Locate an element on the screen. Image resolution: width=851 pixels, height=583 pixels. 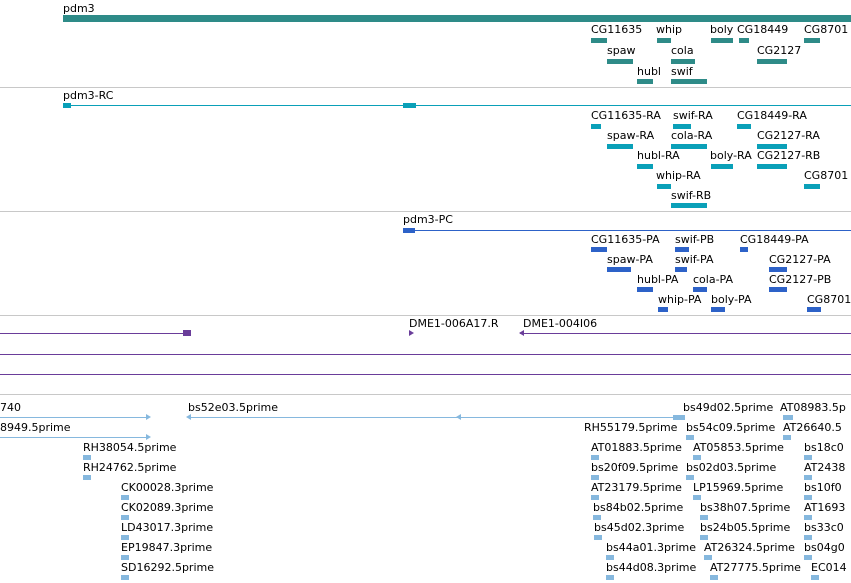
est-label: AT05853.5prime is located at coordinates (738, 447).